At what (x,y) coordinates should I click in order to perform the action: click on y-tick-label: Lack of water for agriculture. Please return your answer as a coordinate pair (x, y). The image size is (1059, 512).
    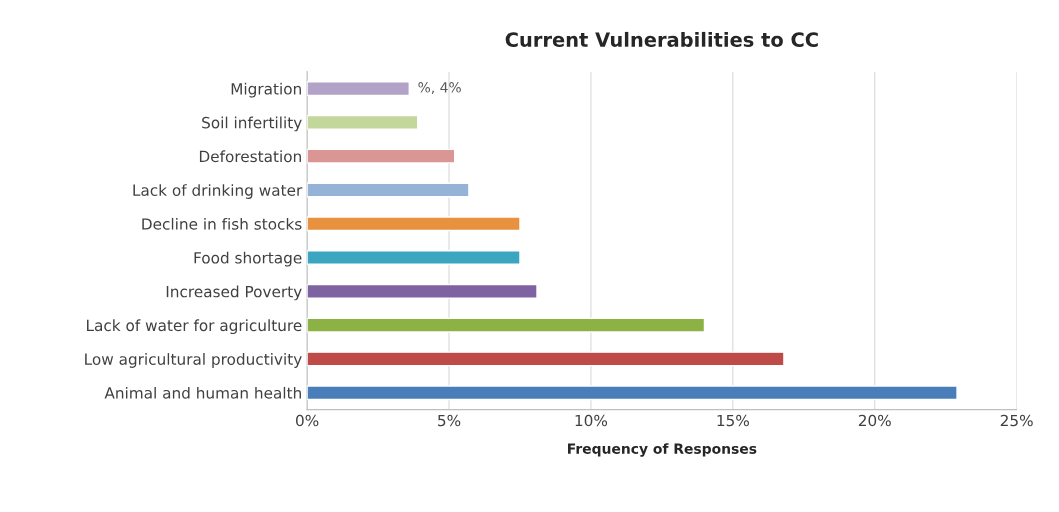
    Looking at the image, I should click on (194, 327).